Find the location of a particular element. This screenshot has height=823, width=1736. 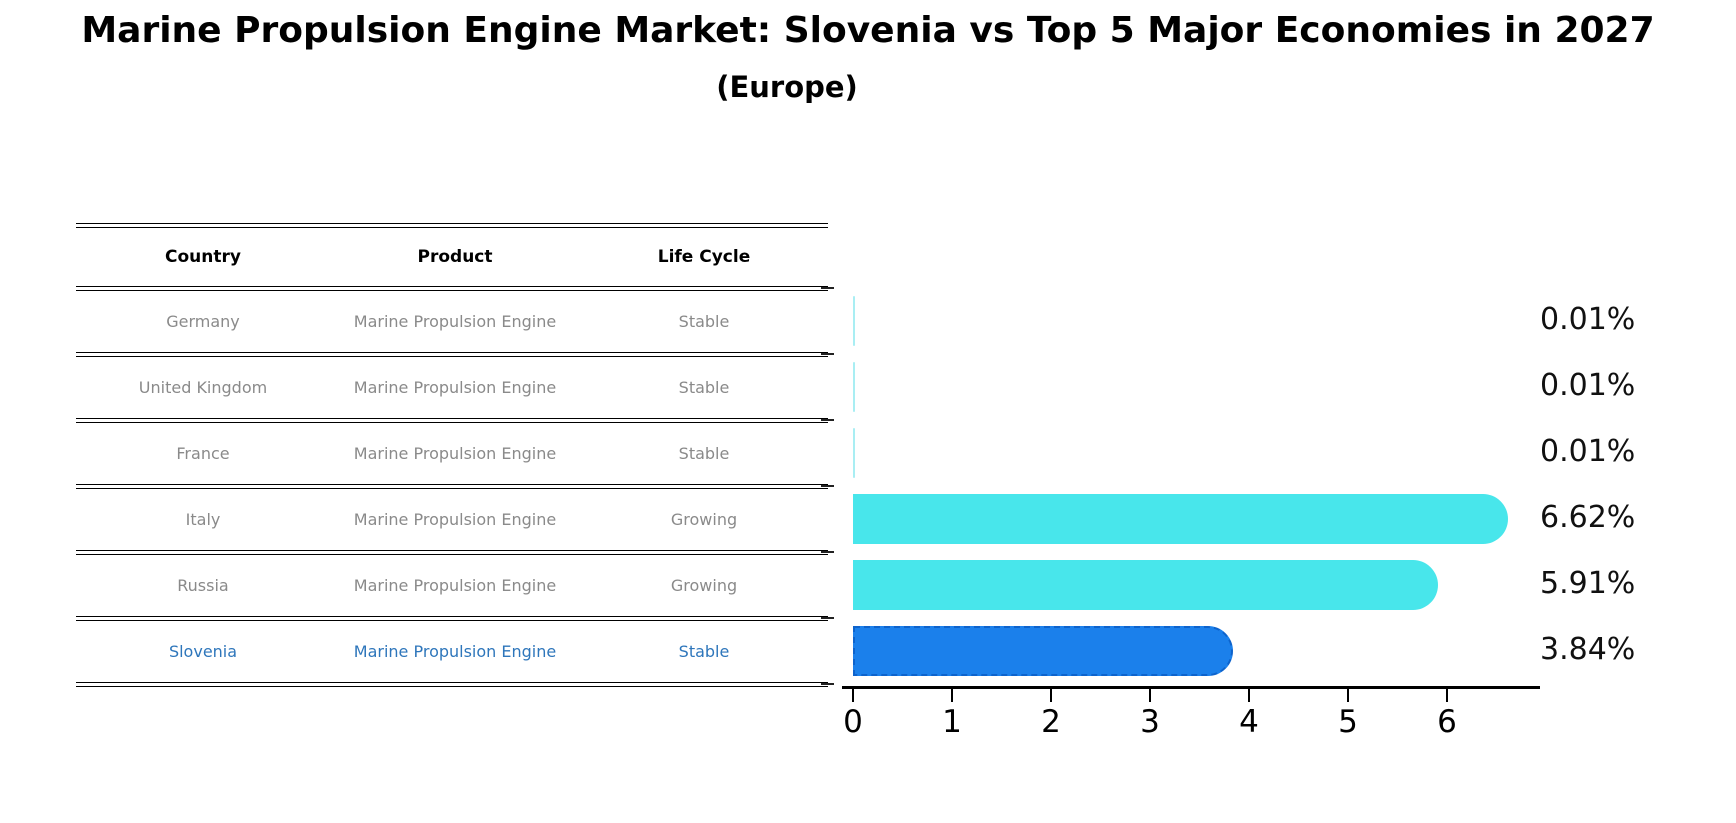

bar-italy is located at coordinates (1180, 519).